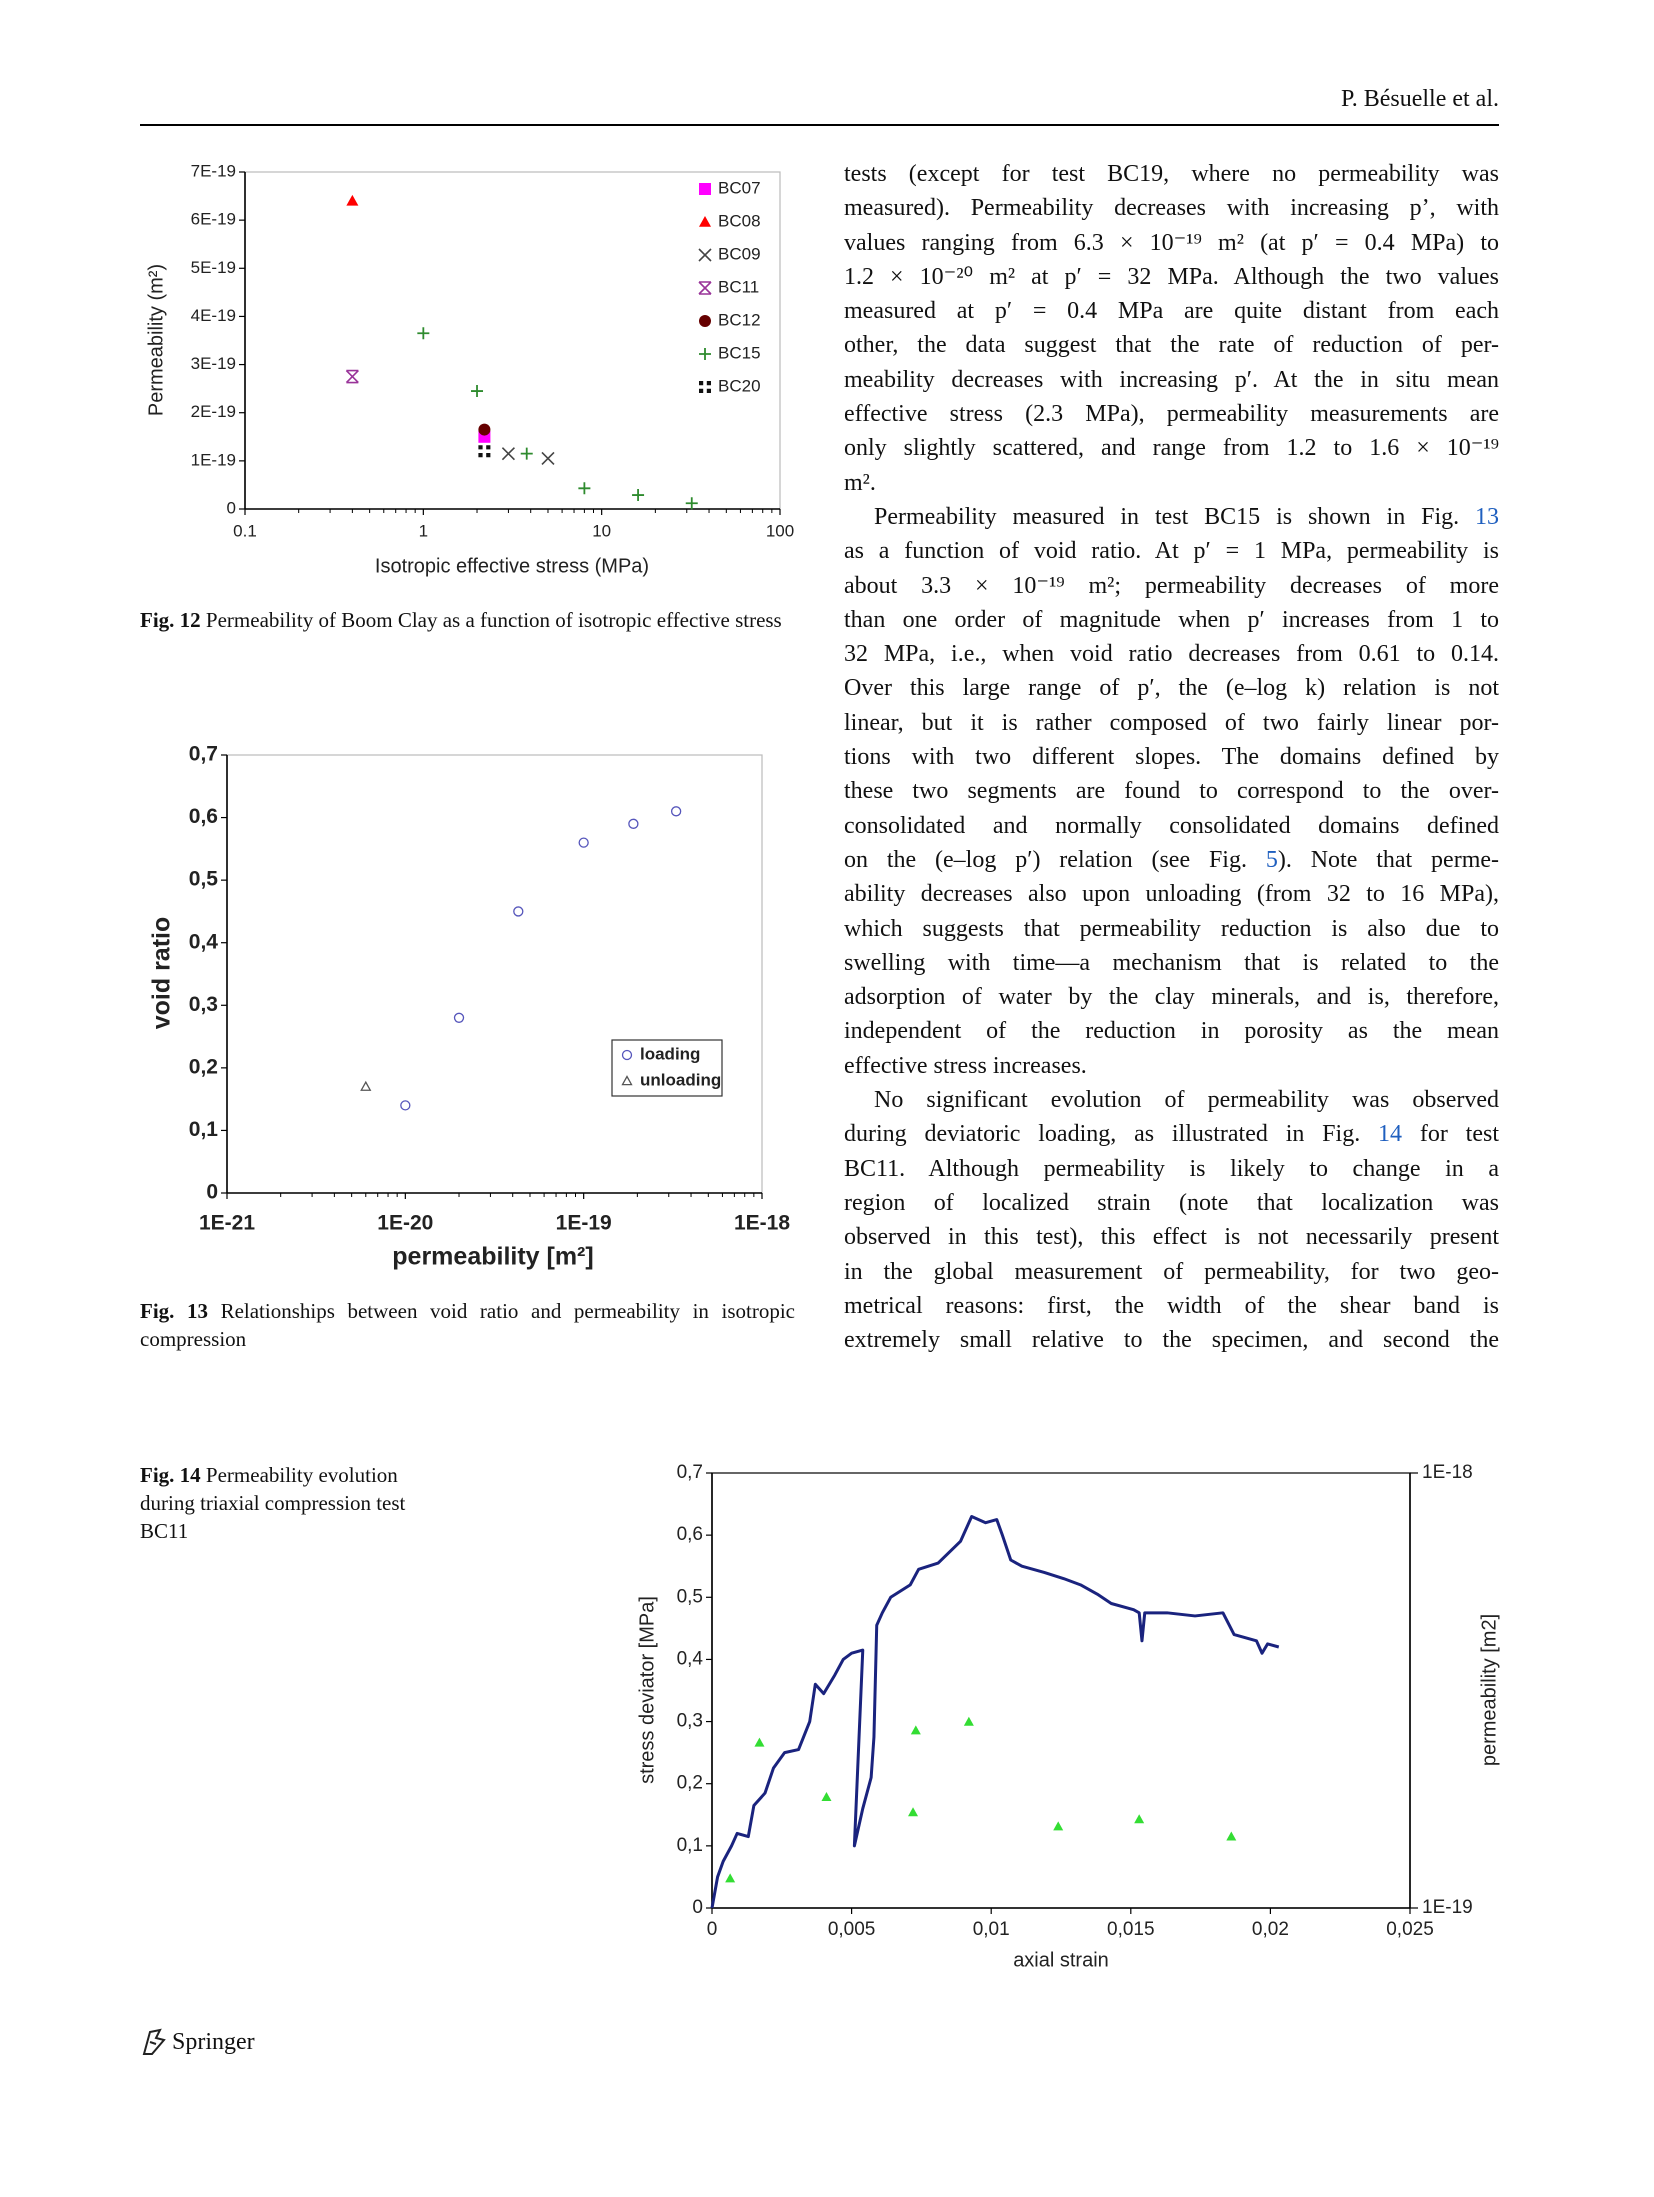 The width and height of the screenshot is (1654, 2197). Describe the element at coordinates (1271, 859) in the screenshot. I see `figure-link: 5` at that location.